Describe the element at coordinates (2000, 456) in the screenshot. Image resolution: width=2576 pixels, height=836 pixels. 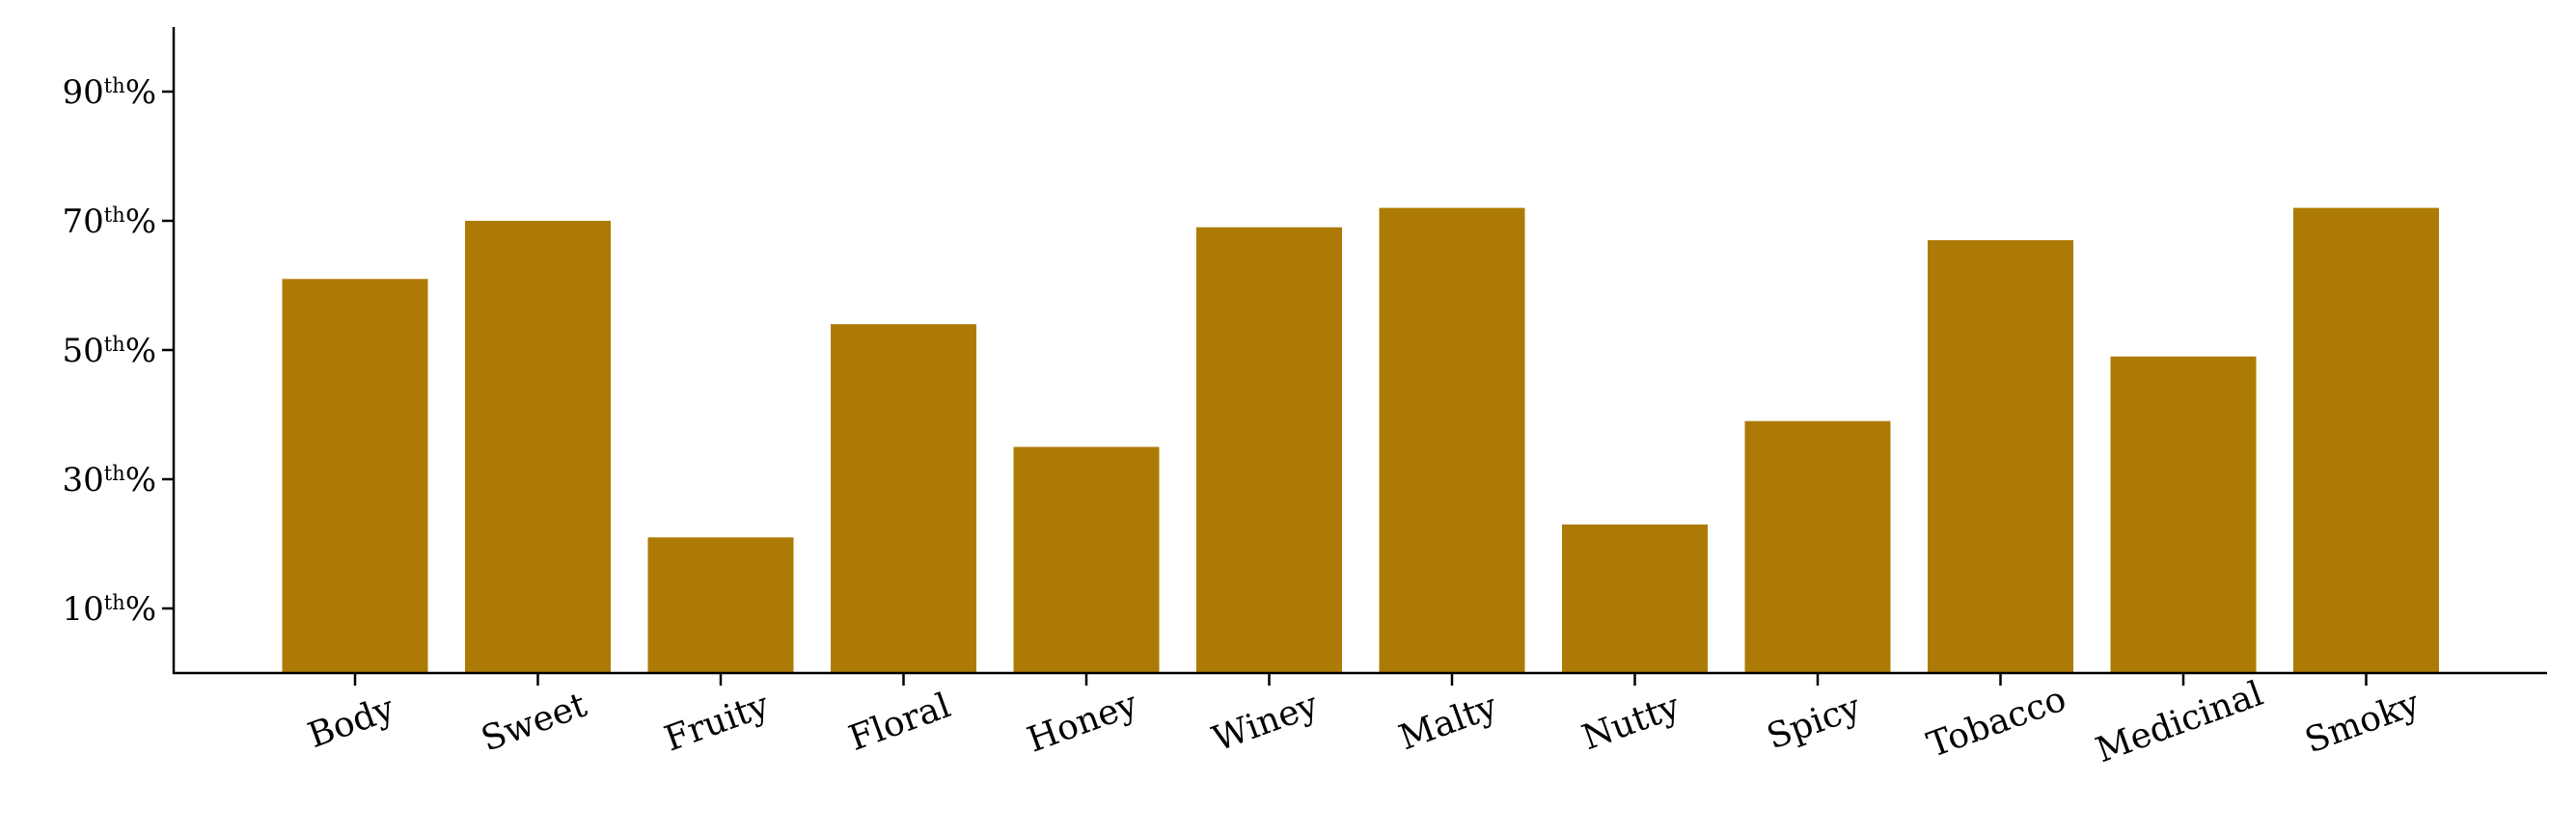
I see `bar-tobacco` at that location.